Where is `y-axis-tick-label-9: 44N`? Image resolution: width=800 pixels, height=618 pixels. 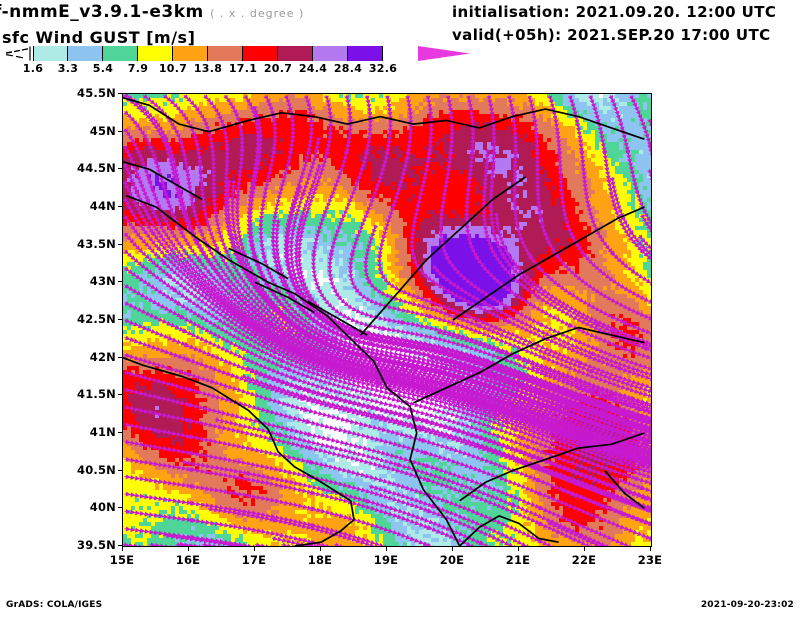 y-axis-tick-label-9: 44N is located at coordinates (102, 206).